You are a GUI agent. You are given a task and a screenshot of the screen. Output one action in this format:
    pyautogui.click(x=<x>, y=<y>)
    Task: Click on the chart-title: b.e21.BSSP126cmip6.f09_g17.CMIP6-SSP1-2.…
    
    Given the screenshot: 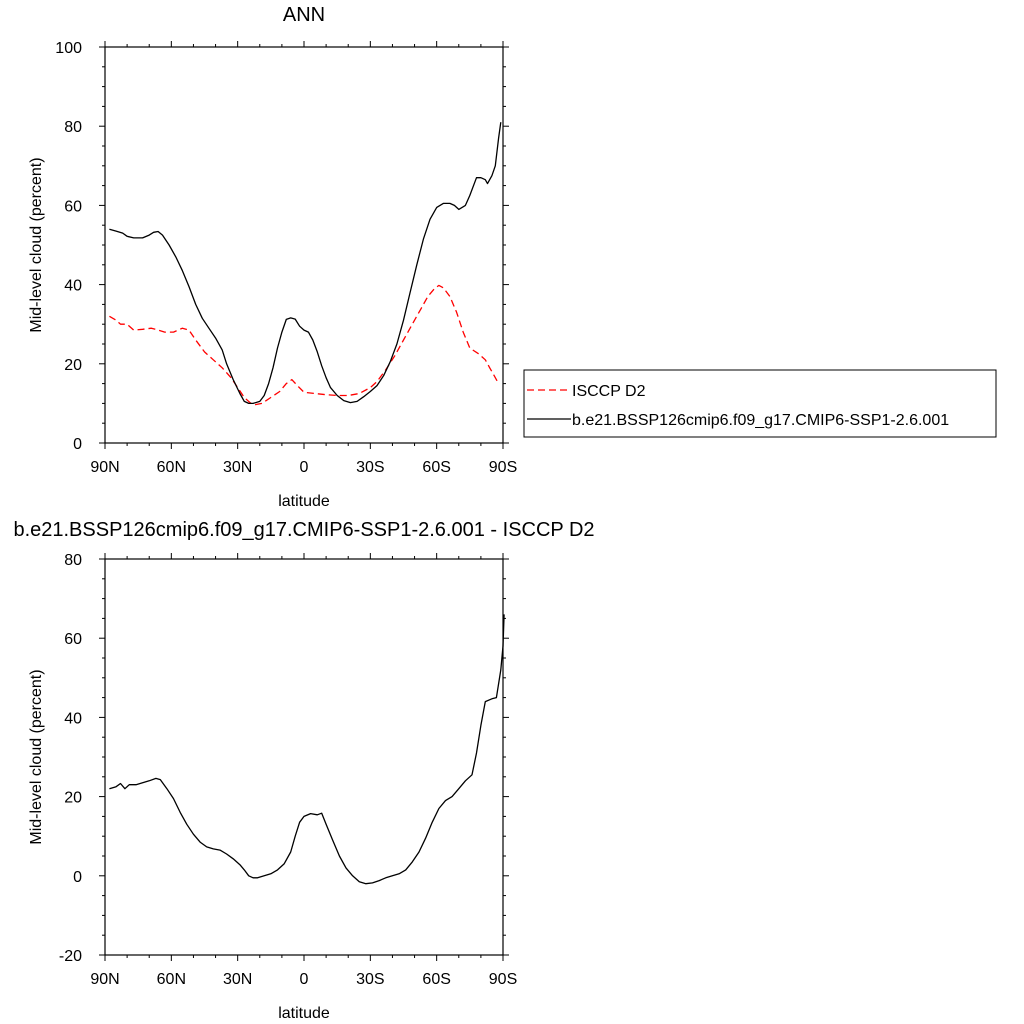 What is the action you would take?
    pyautogui.click(x=303, y=530)
    